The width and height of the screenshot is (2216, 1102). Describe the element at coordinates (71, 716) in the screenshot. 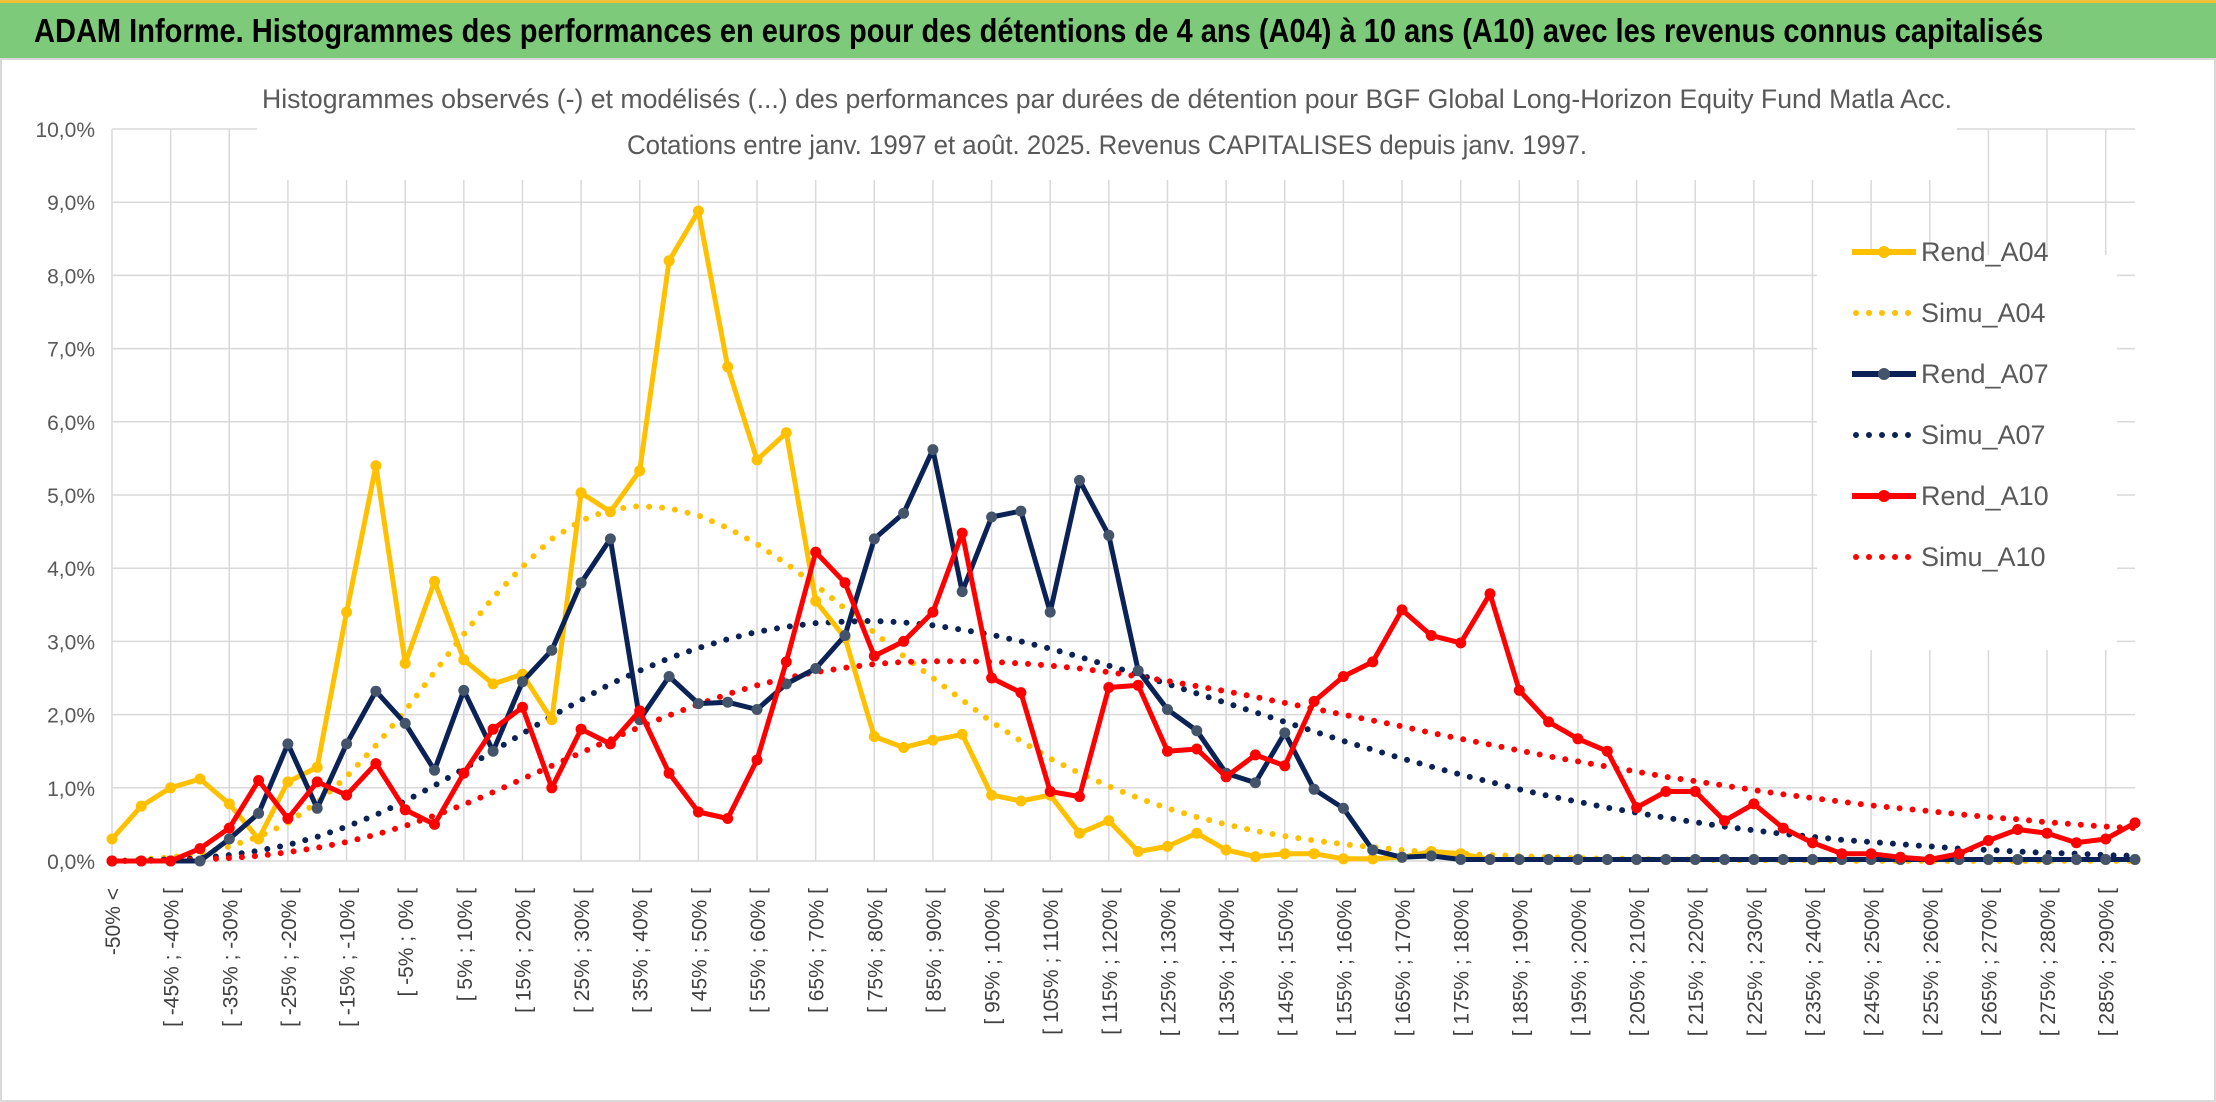

I see `y-tick-label: 2,0%` at that location.